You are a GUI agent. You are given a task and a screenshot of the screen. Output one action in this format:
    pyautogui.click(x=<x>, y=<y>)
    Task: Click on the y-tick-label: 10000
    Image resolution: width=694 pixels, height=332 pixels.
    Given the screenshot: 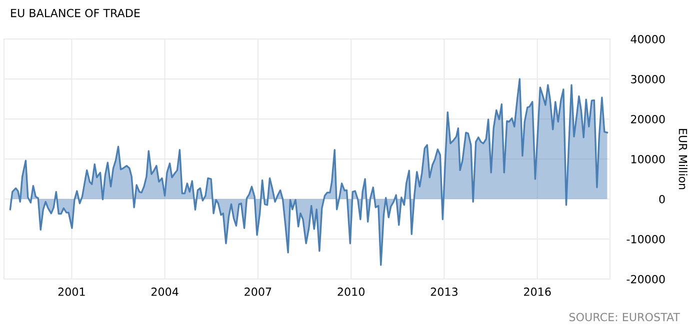 What is the action you would take?
    pyautogui.click(x=648, y=159)
    